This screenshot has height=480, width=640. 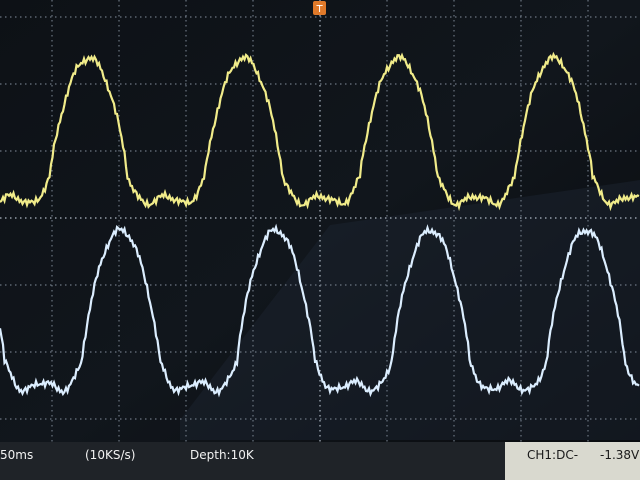 I want to click on trigger-marker: T, so click(x=319, y=9).